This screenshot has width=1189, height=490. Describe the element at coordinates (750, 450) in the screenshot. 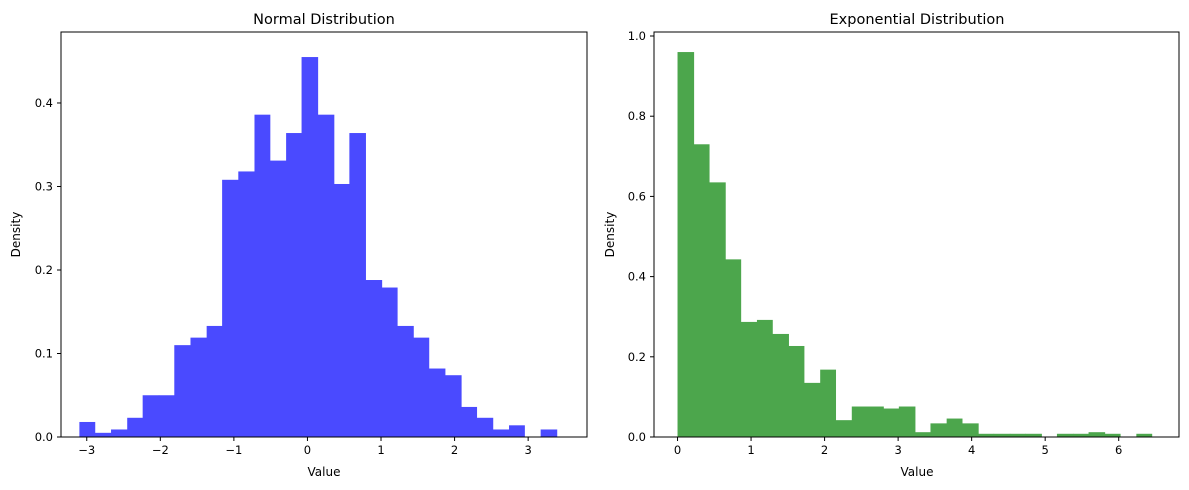

I see `exponential-x-tick-label-1: 1` at that location.